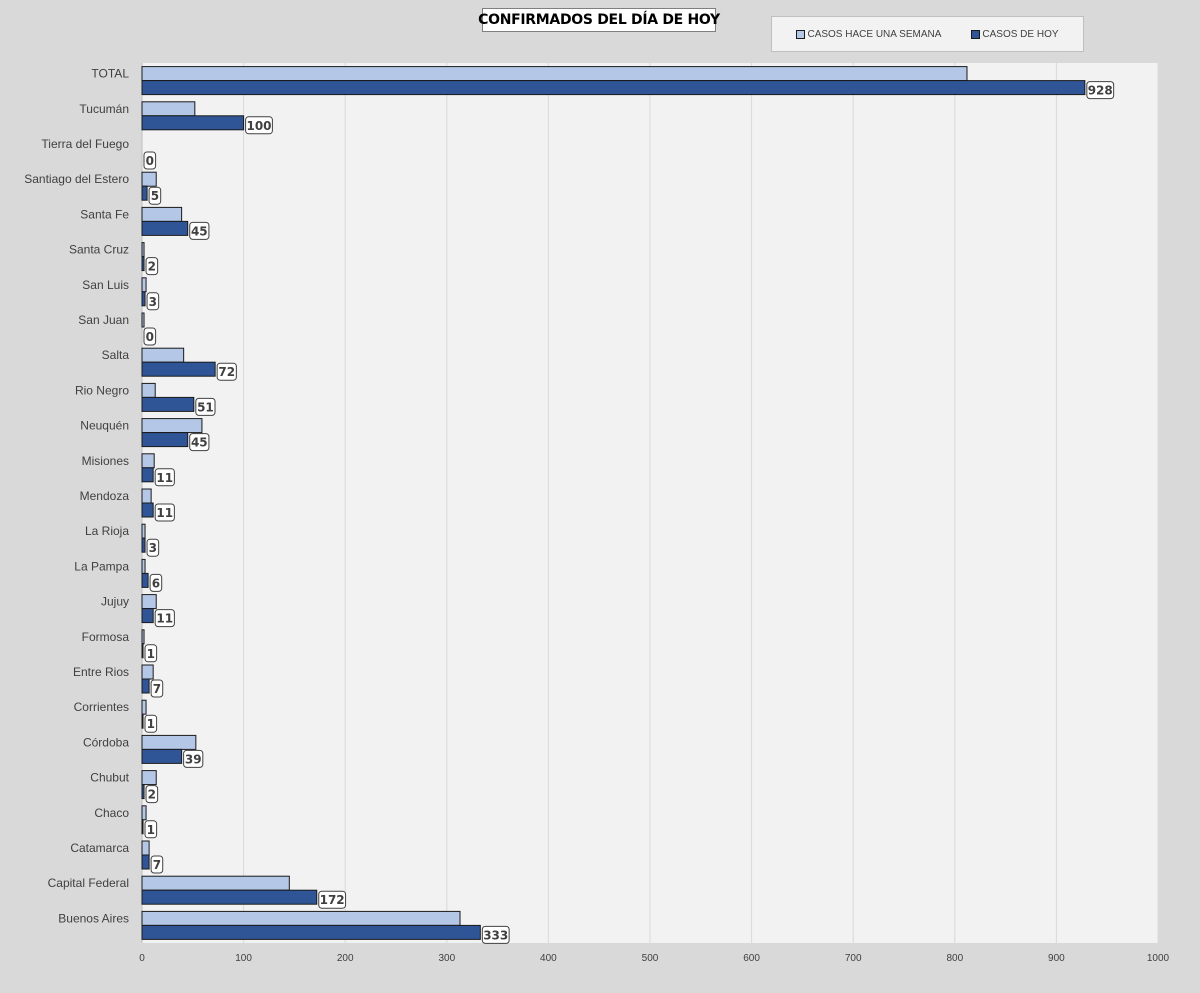 The height and width of the screenshot is (993, 1200). I want to click on x-tick-label: 1000, so click(1158, 958).